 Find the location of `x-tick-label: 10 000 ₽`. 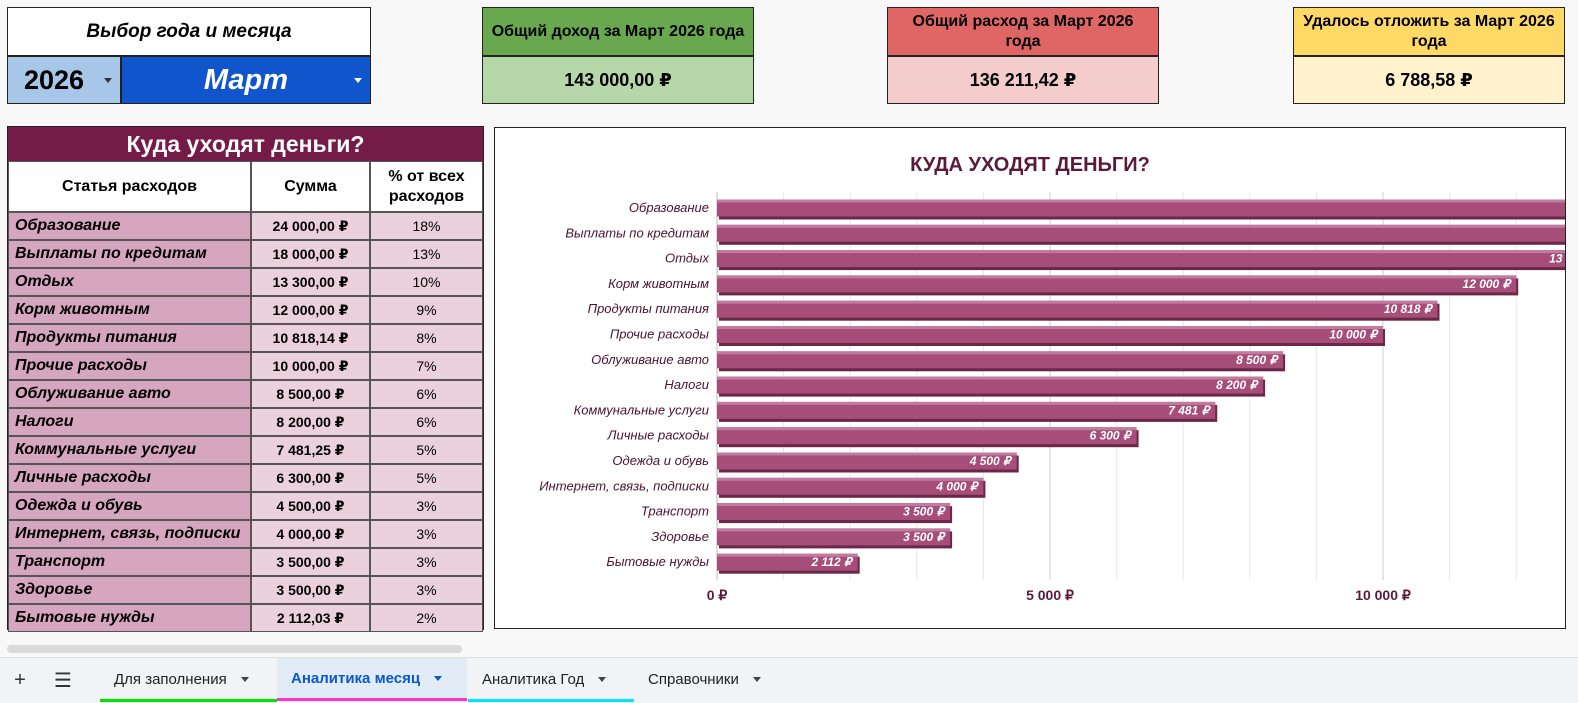

x-tick-label: 10 000 ₽ is located at coordinates (1383, 595).